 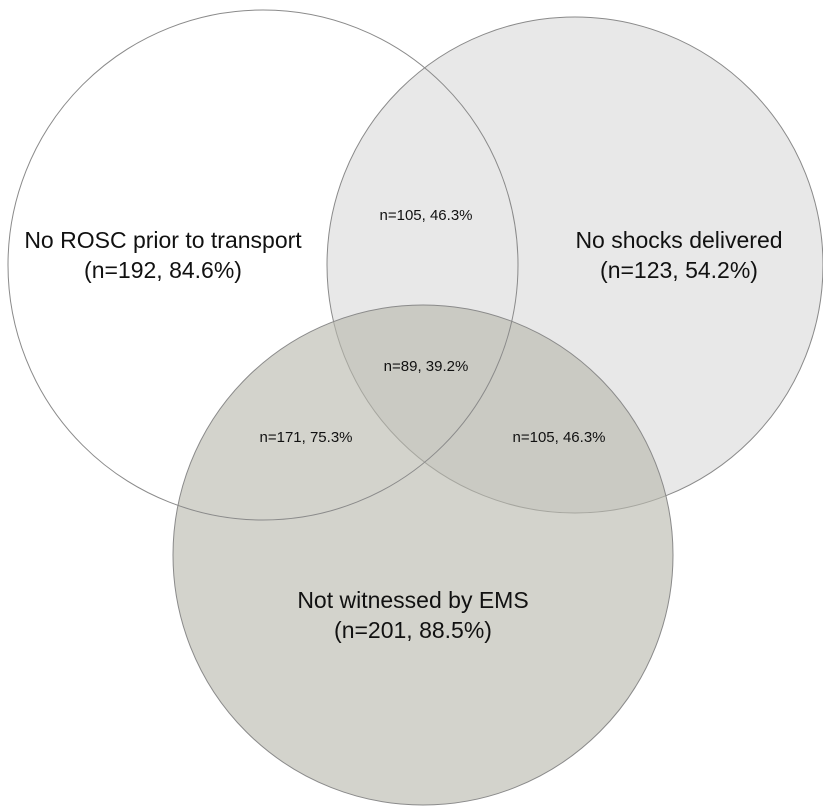 What do you see at coordinates (426, 366) in the screenshot?
I see `overlap-all-three-label: n=89, 39.2%` at bounding box center [426, 366].